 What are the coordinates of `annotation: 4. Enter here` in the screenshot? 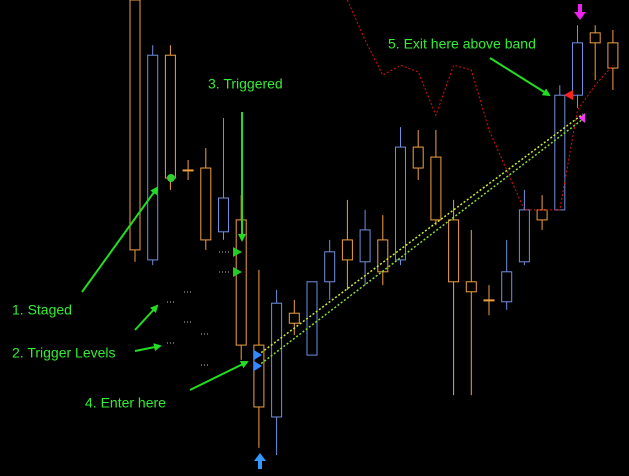 It's located at (125, 403).